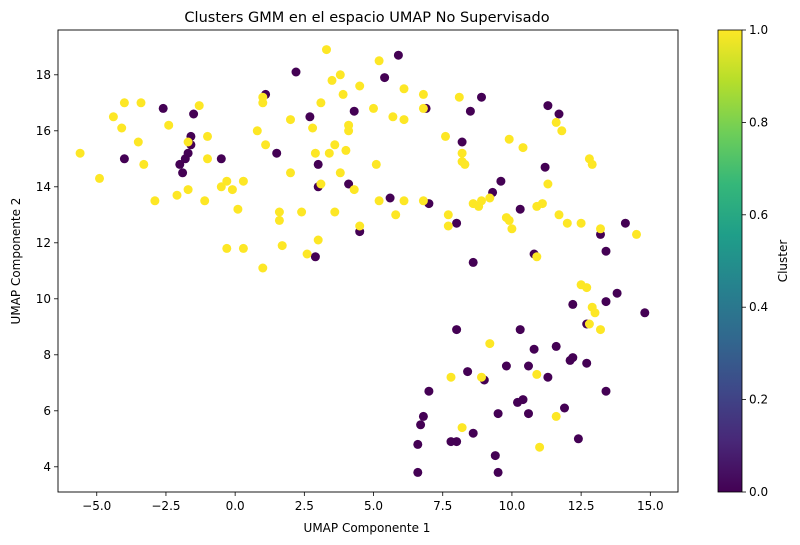 The height and width of the screenshot is (545, 800). What do you see at coordinates (442, 506) in the screenshot?
I see `x-tick-label: 7.5` at bounding box center [442, 506].